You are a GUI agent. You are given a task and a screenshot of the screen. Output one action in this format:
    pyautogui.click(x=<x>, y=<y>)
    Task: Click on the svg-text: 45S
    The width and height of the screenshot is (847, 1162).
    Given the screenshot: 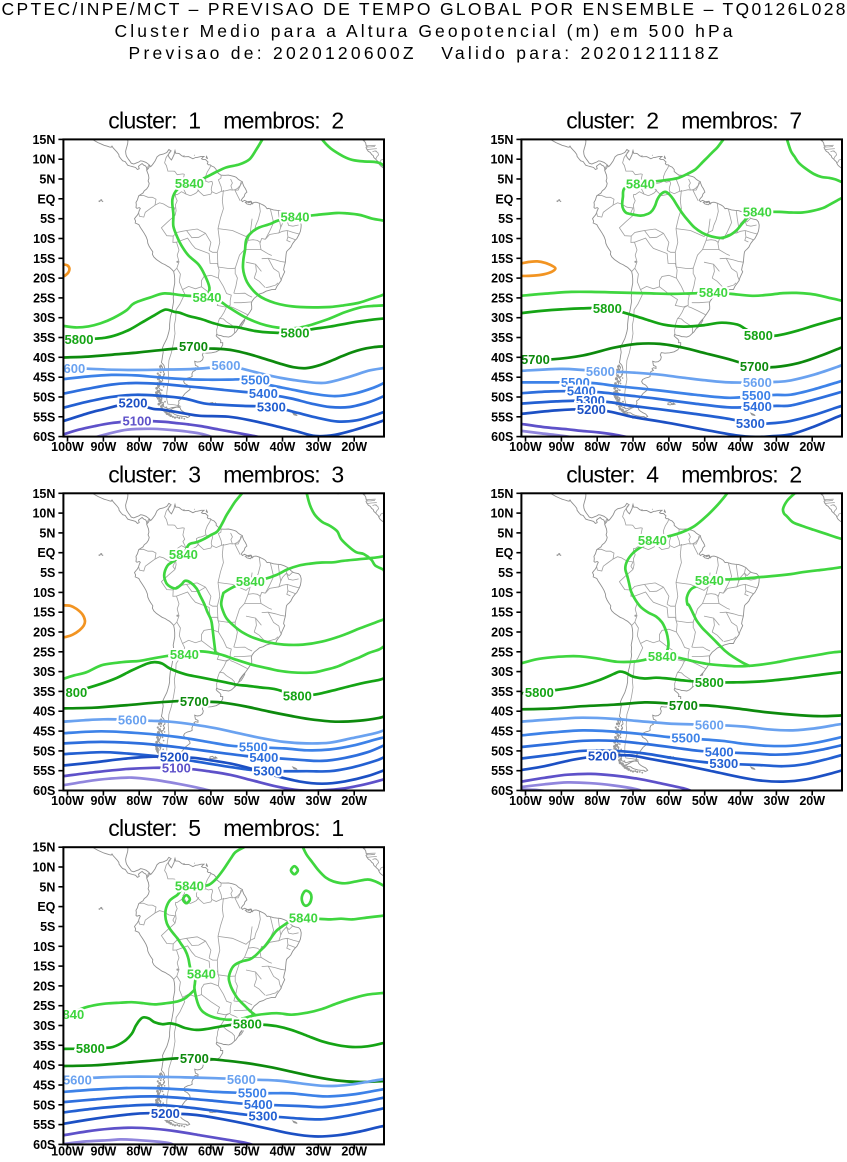 What is the action you would take?
    pyautogui.click(x=502, y=378)
    